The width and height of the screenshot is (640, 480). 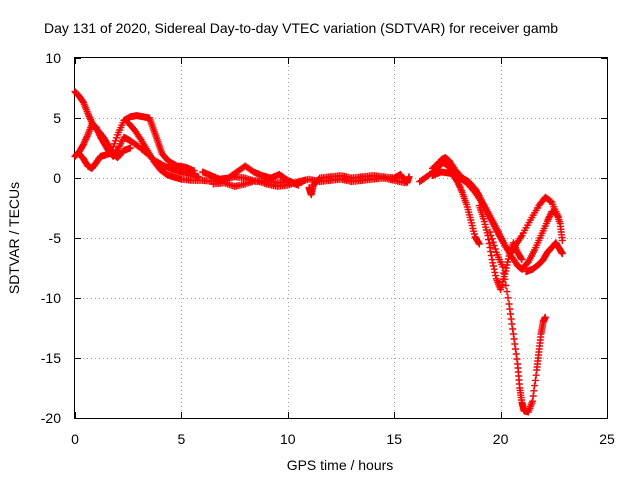 What do you see at coordinates (57, 178) in the screenshot?
I see `y-tick-label: 0` at bounding box center [57, 178].